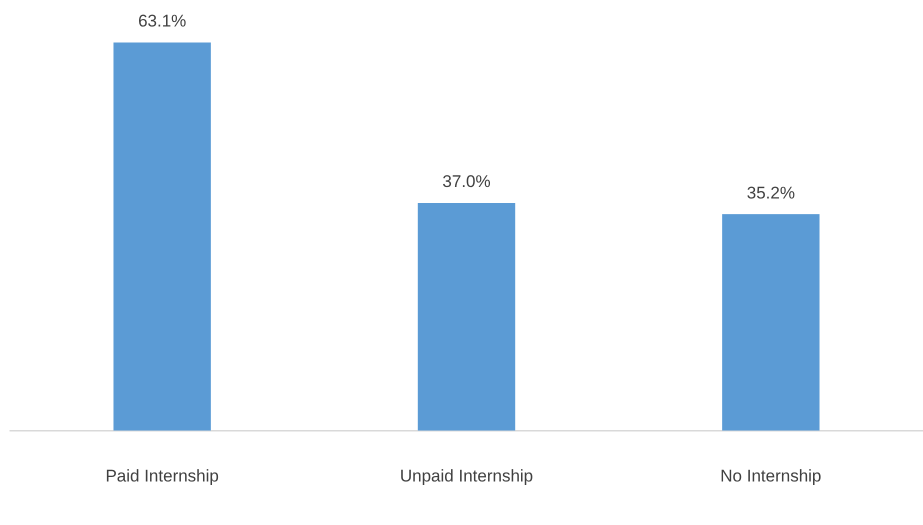 The image size is (923, 525). Describe the element at coordinates (771, 476) in the screenshot. I see `x-tick-label: No Internship` at that location.